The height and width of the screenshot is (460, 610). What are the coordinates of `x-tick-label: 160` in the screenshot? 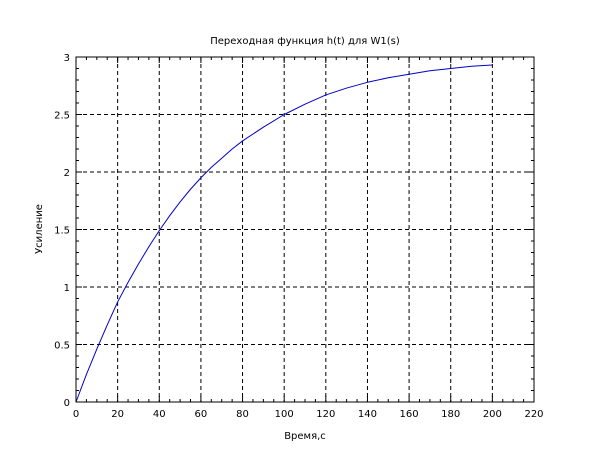 It's located at (409, 414).